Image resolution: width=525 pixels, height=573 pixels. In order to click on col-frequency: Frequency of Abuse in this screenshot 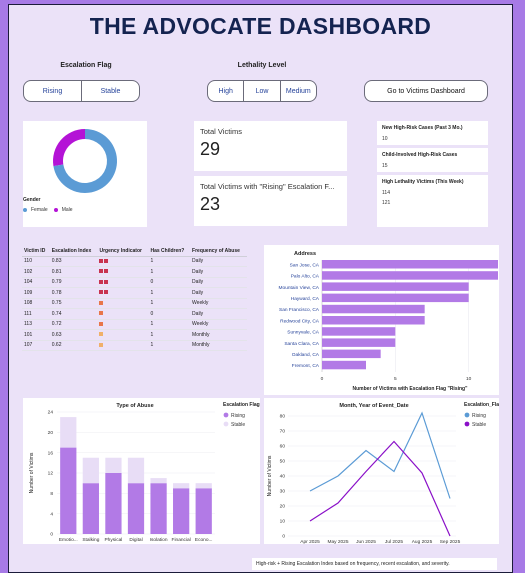, I will do `click(218, 251)`.